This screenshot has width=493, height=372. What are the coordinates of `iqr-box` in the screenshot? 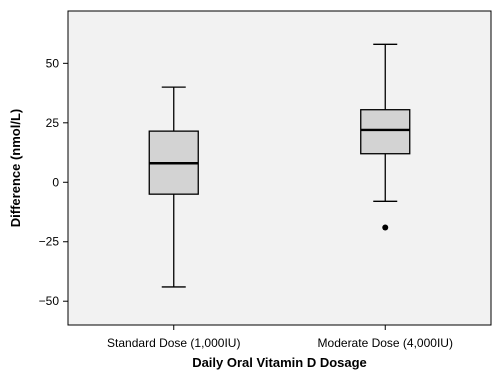 It's located at (385, 132).